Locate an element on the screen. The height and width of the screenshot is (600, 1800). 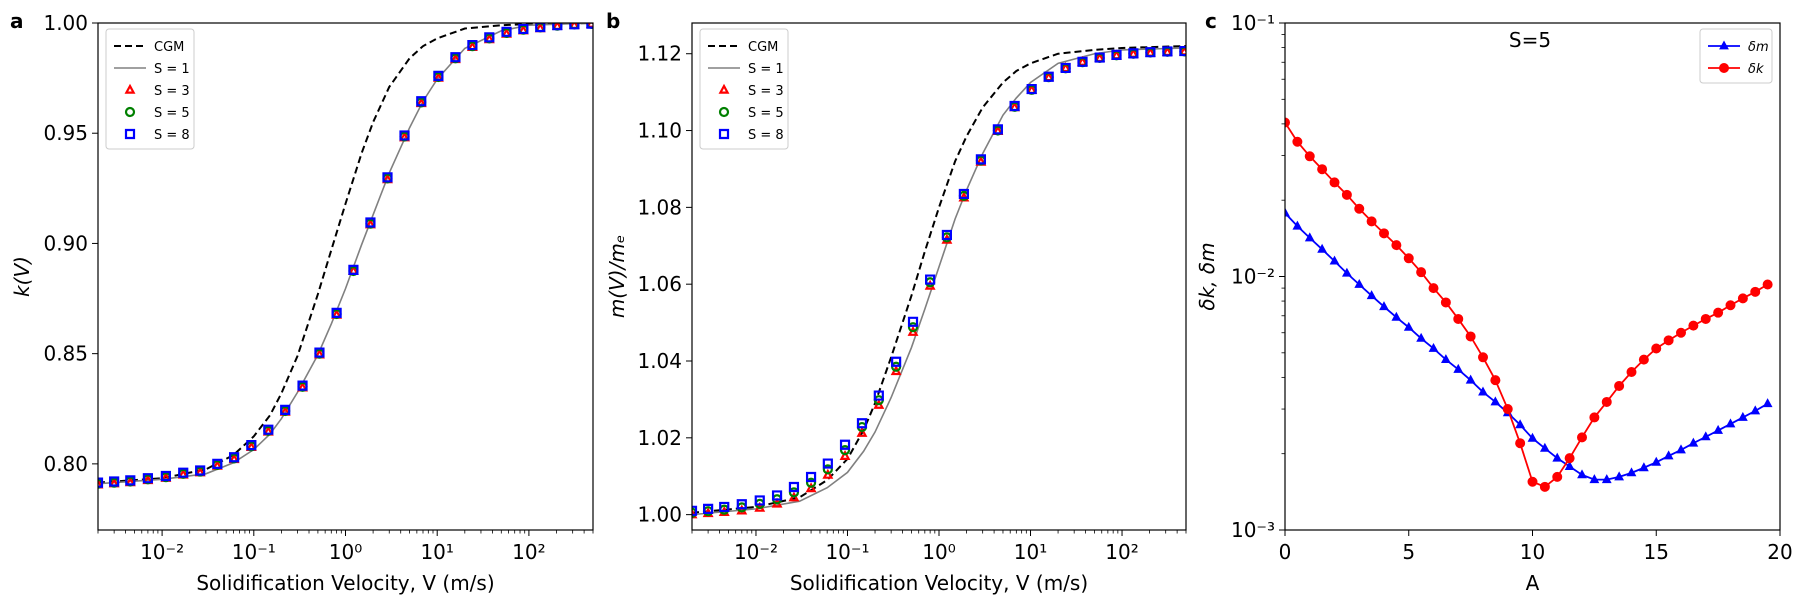
x-tick-label: 10⁰ is located at coordinates (345, 552).